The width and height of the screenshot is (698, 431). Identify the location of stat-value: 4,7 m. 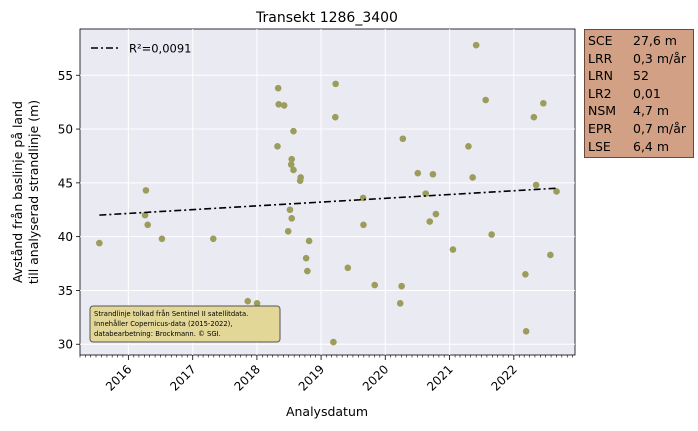
(651, 111).